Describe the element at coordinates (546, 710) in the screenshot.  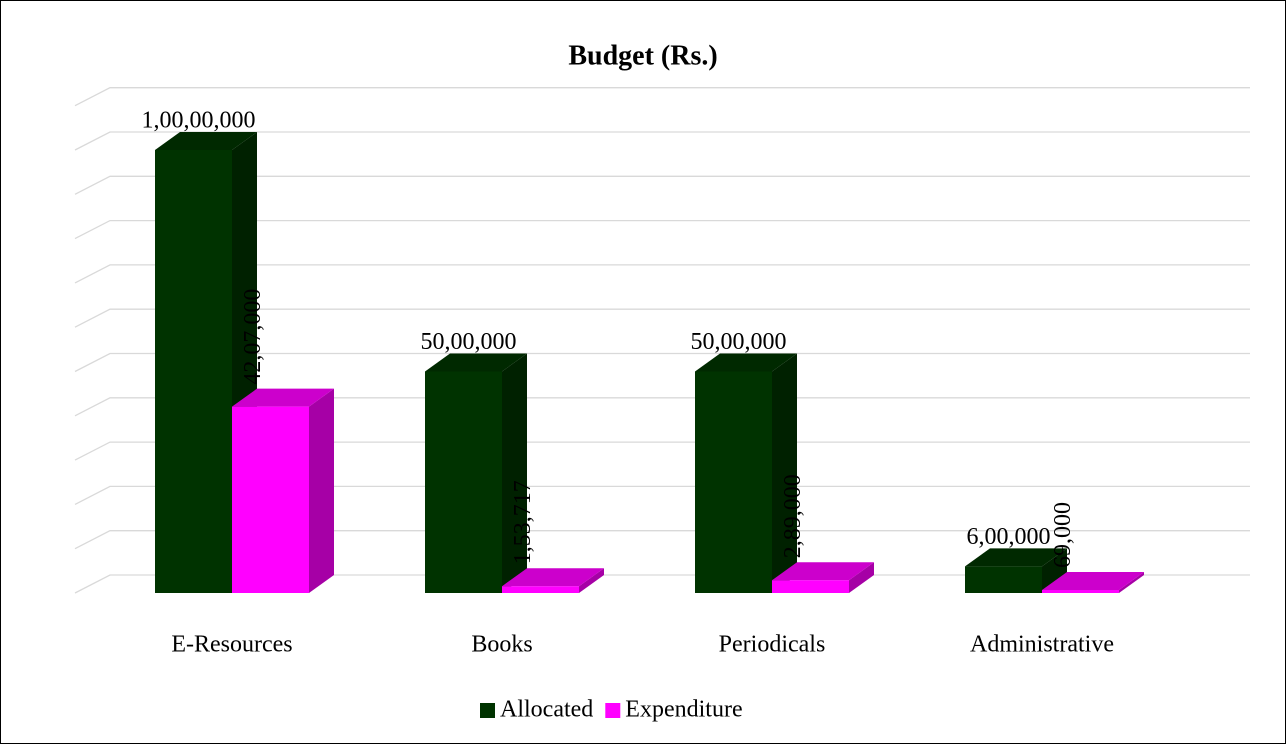
I see `legend-label: Allocated` at that location.